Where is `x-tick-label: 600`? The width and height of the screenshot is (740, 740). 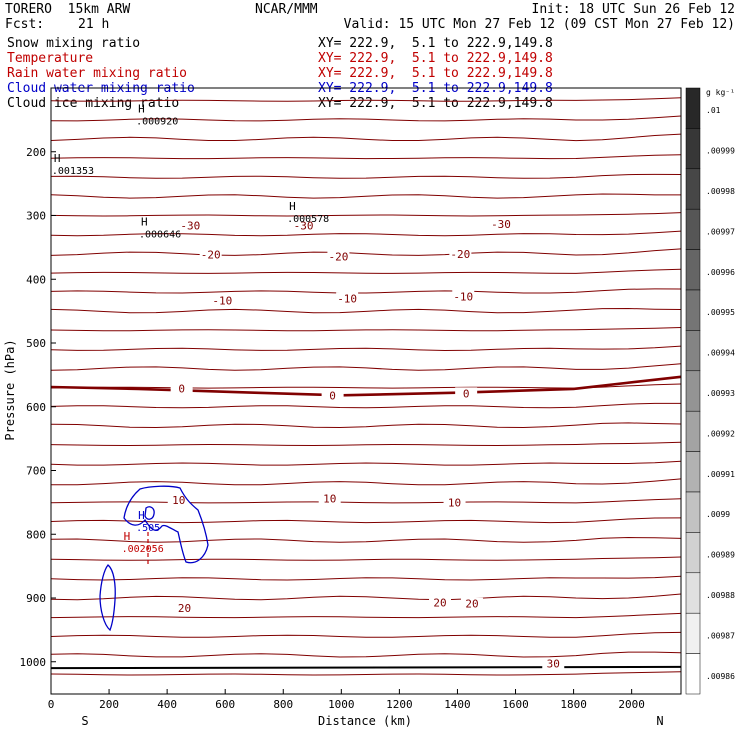 x-tick-label: 600 is located at coordinates (225, 704).